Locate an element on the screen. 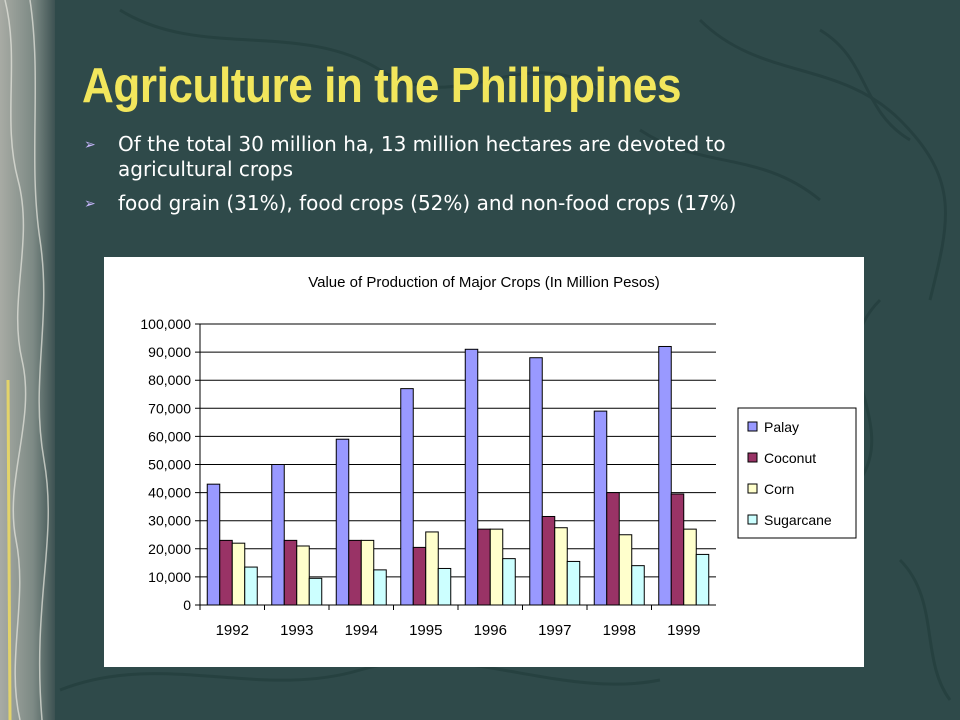 The height and width of the screenshot is (720, 960). bar-corn-1996 is located at coordinates (496, 567).